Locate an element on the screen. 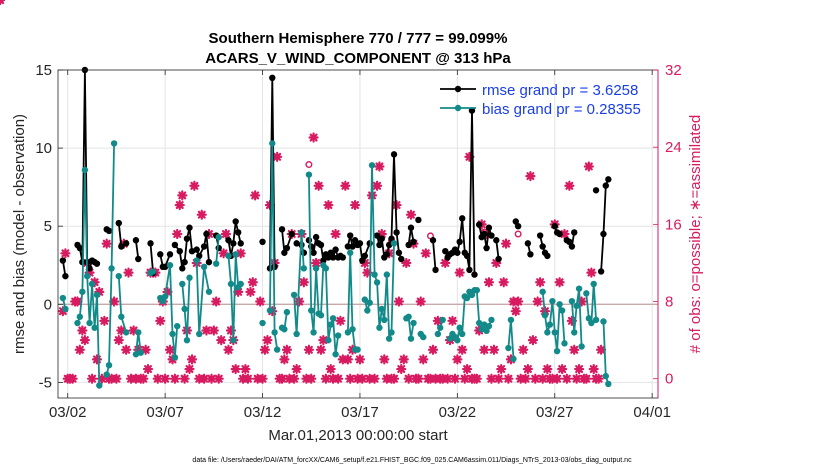  legend-marker-rmse is located at coordinates (458, 89).